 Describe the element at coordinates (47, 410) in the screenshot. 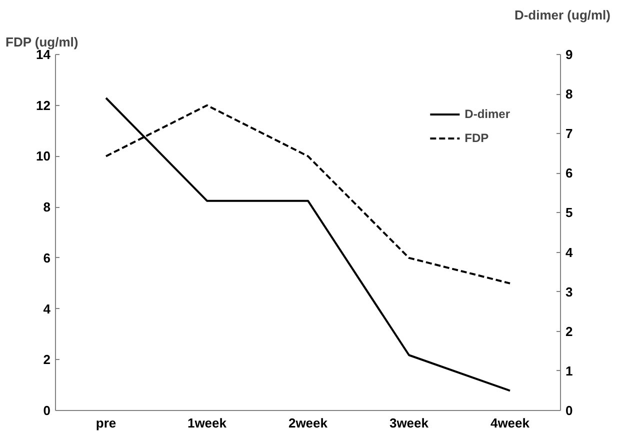

I see `y-tick-label: 0` at that location.